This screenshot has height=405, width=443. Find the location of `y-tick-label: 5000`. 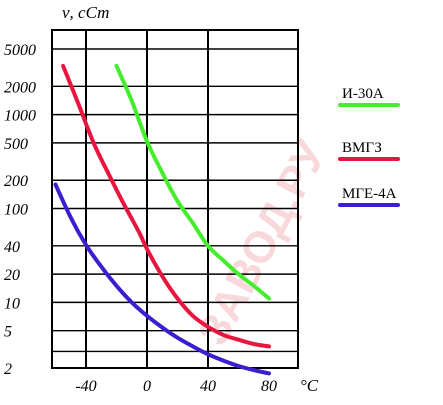

y-tick-label: 5000 is located at coordinates (20, 50).